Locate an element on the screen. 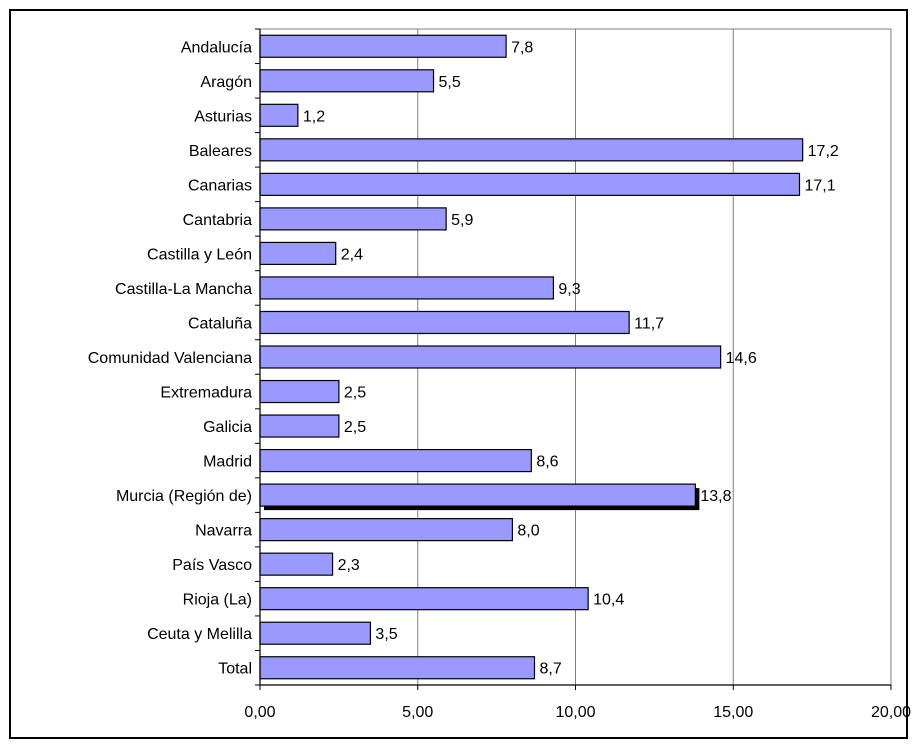 The width and height of the screenshot is (921, 749). data-label: 8,0 is located at coordinates (528, 531).